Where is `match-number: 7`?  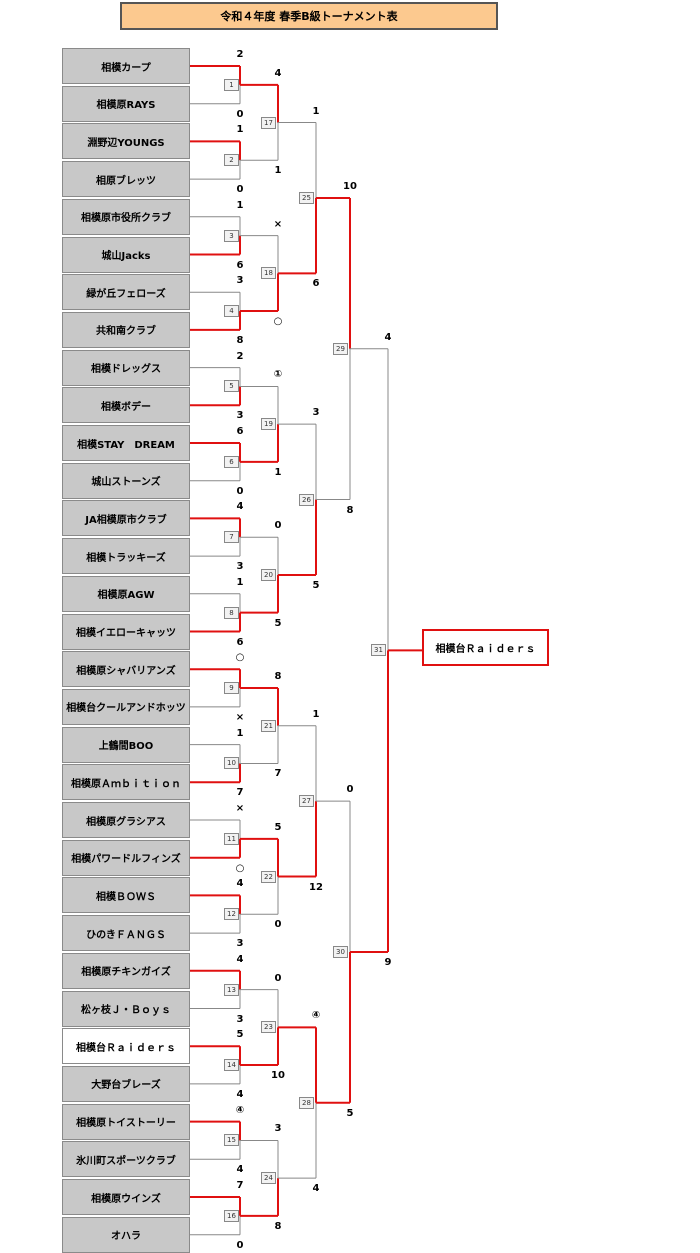 match-number: 7 is located at coordinates (231, 537).